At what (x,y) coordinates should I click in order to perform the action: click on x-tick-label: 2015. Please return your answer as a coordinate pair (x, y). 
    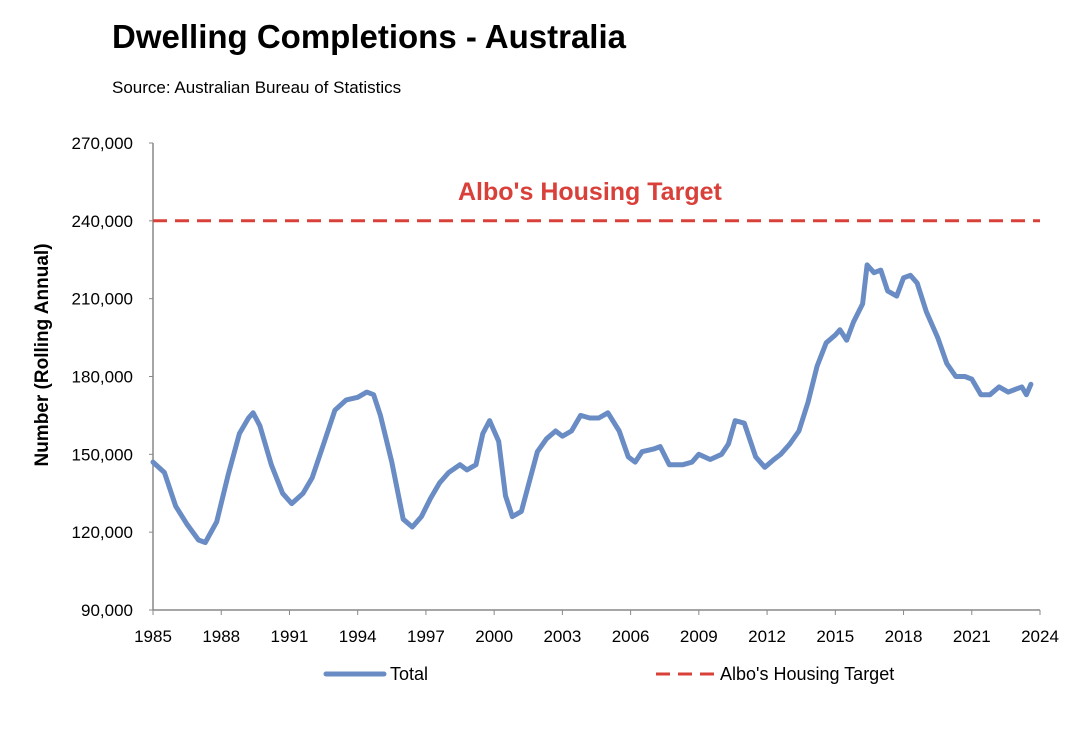
    Looking at the image, I should click on (835, 636).